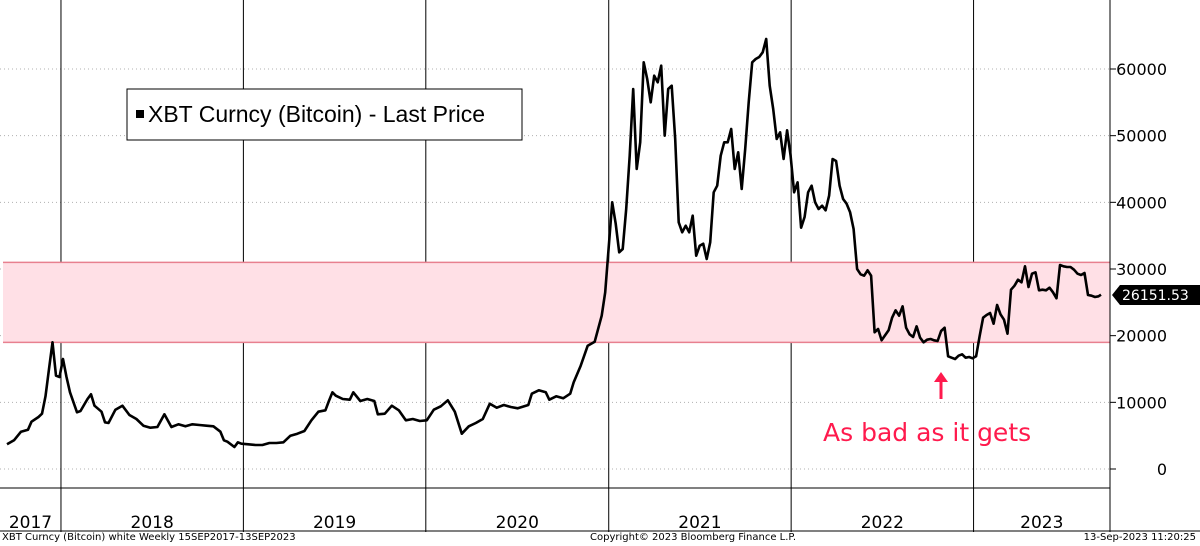 Image resolution: width=1200 pixels, height=546 pixels. Describe the element at coordinates (1141, 269) in the screenshot. I see `y-tick-label: 30000` at that location.